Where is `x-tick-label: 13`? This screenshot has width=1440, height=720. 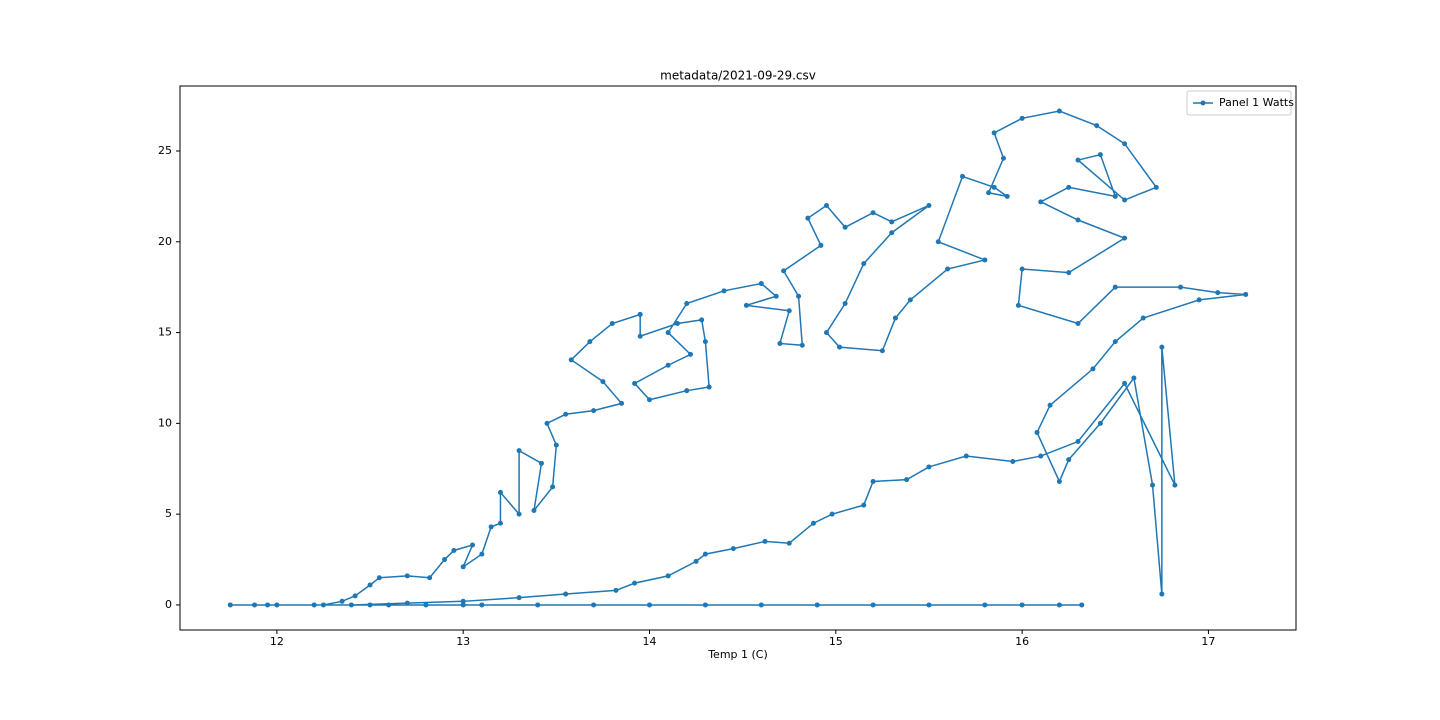
x-tick-label: 13 is located at coordinates (463, 641).